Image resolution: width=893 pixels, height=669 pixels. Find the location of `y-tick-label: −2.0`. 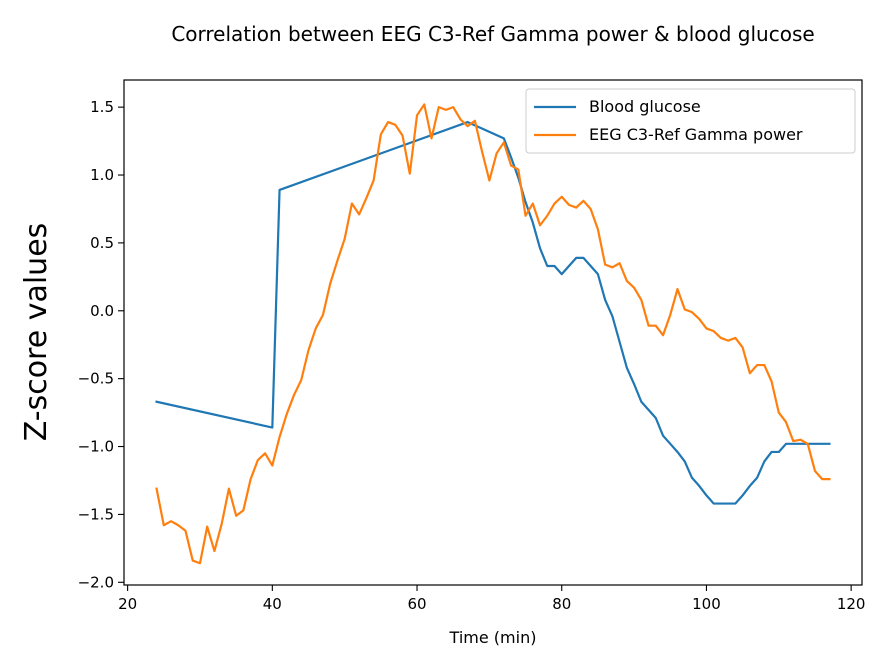

y-tick-label: −2.0 is located at coordinates (96, 582).